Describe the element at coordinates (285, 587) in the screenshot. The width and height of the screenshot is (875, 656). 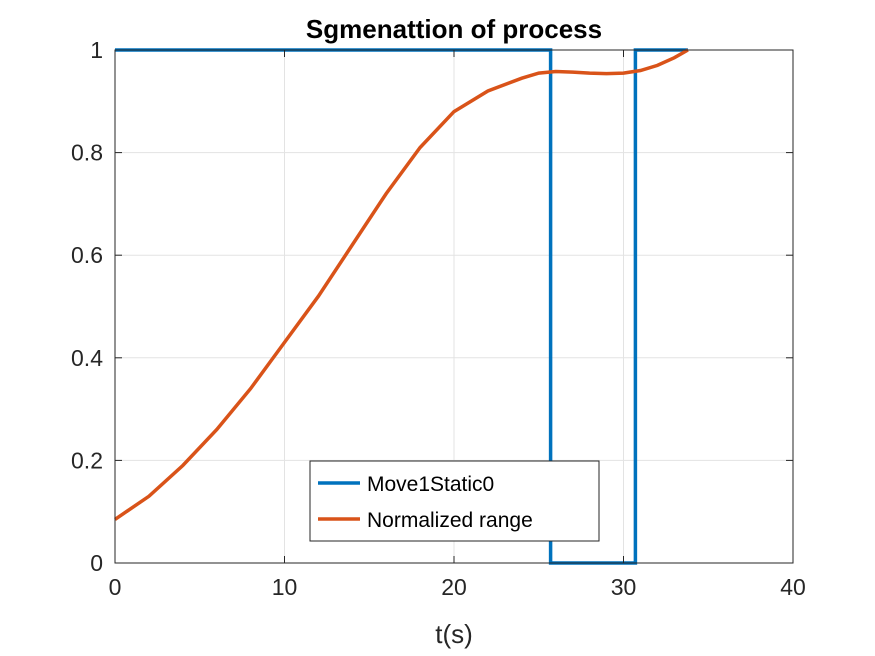
I see `x-tick-label: 10` at that location.